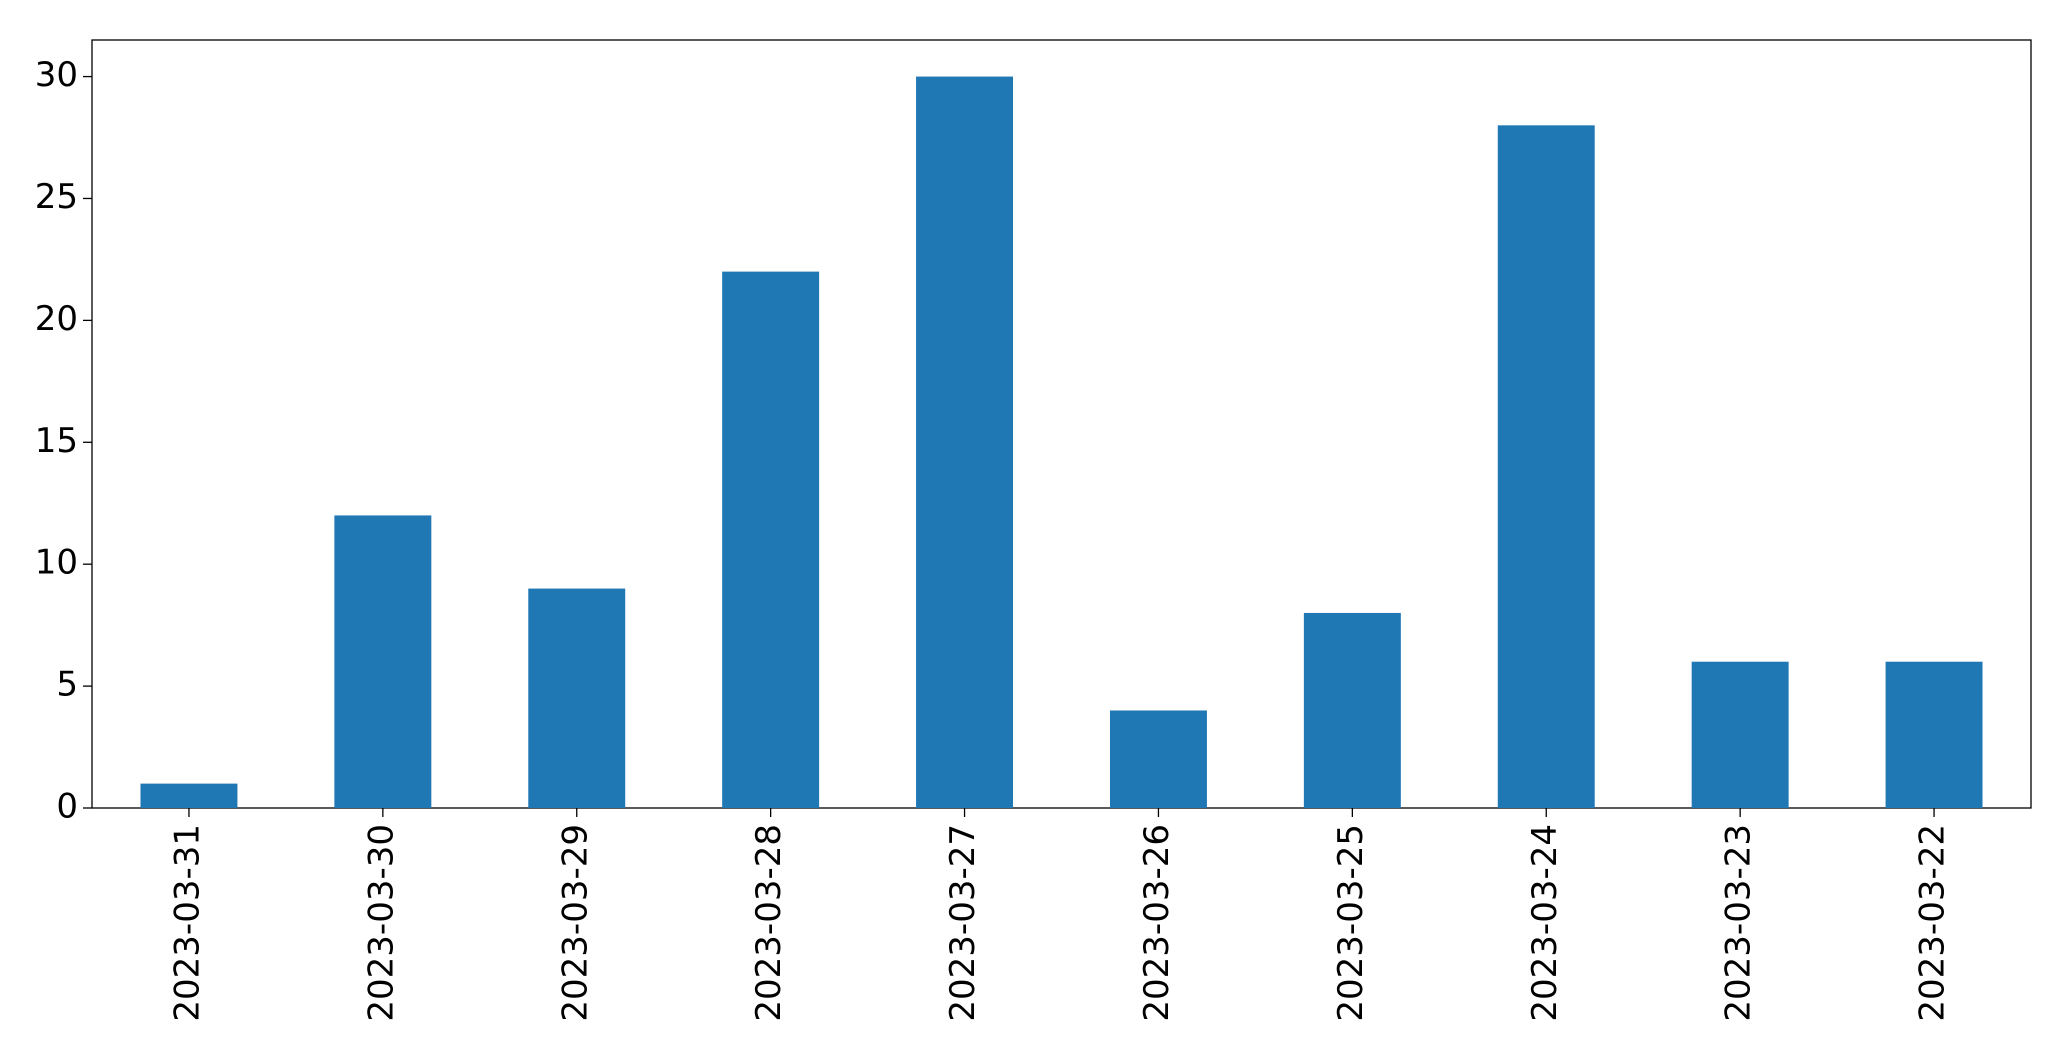 Image resolution: width=2071 pixels, height=1061 pixels. I want to click on y-tick-label: 25, so click(56, 197).